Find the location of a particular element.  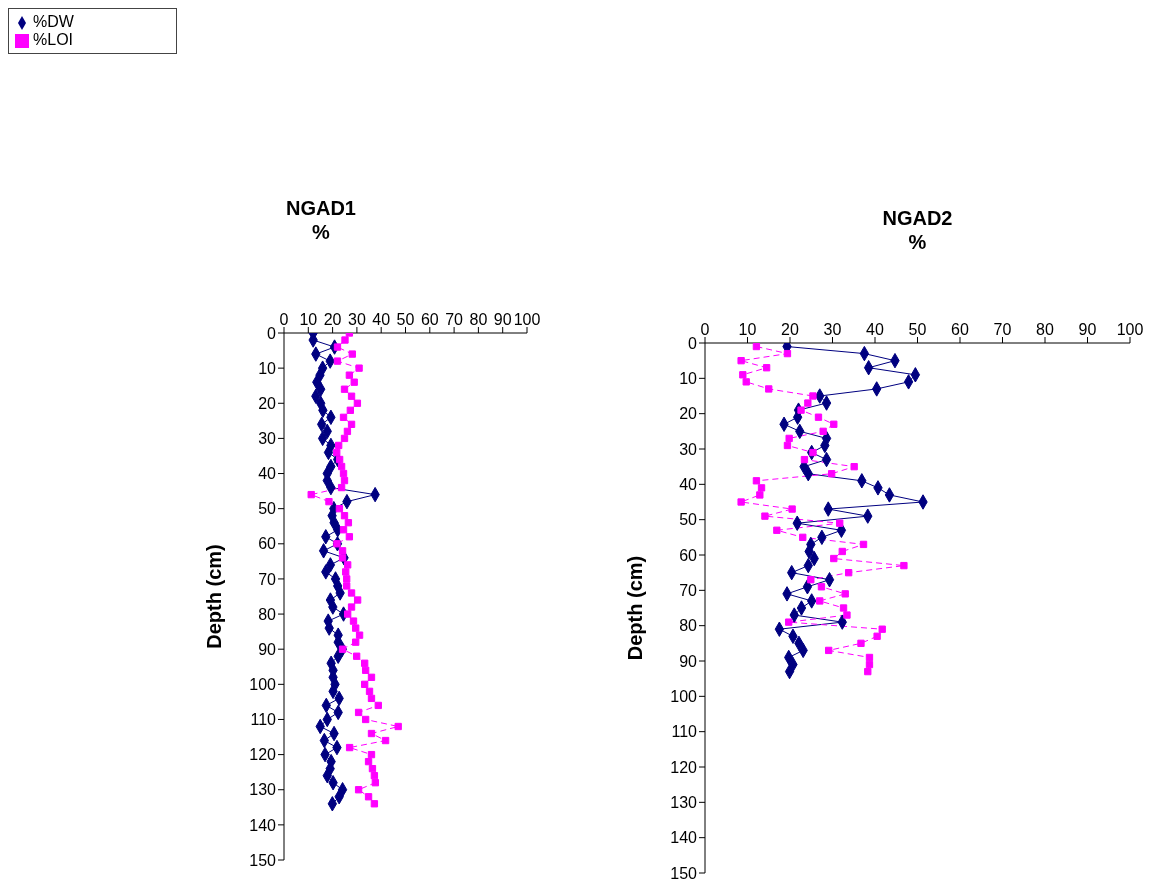

chart-title: NGAD1 is located at coordinates (321, 208).